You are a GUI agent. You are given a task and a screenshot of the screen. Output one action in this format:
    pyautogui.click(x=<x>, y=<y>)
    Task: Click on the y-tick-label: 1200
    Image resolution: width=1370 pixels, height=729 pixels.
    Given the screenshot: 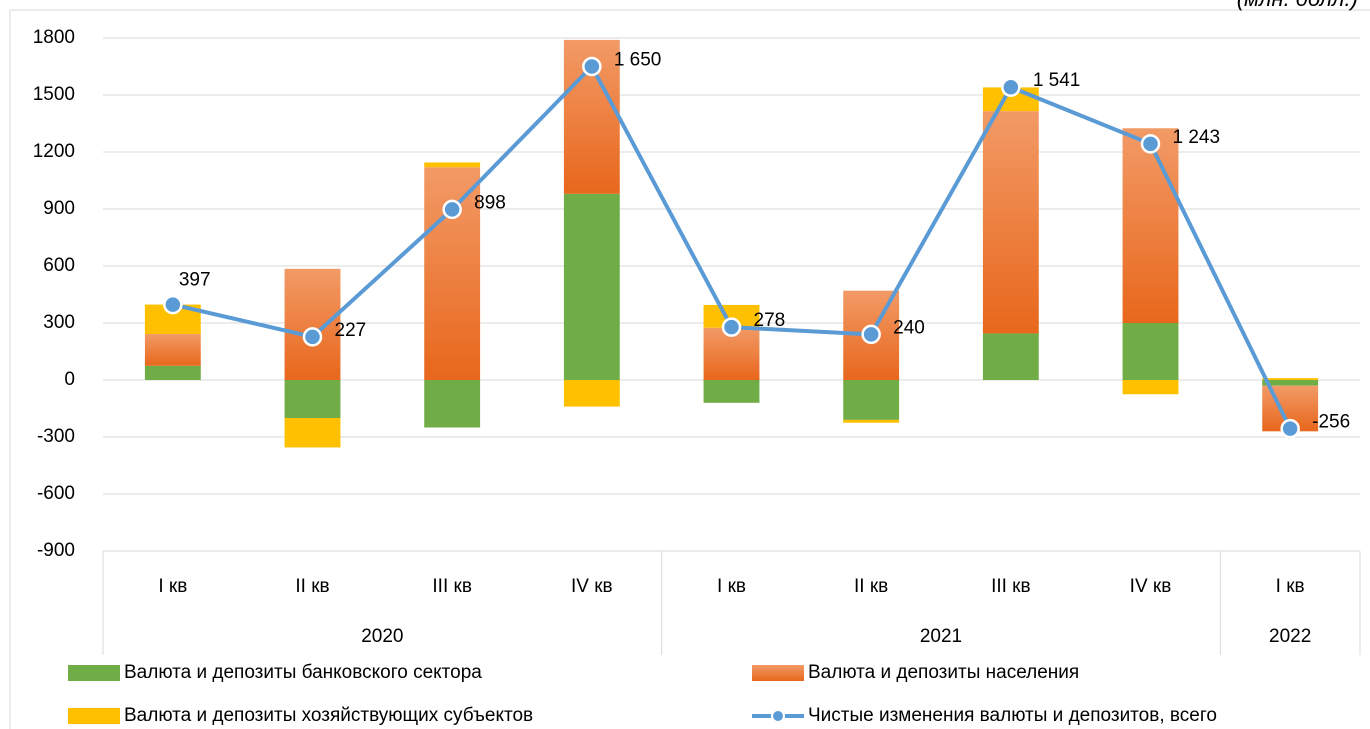 What is the action you would take?
    pyautogui.click(x=54, y=151)
    